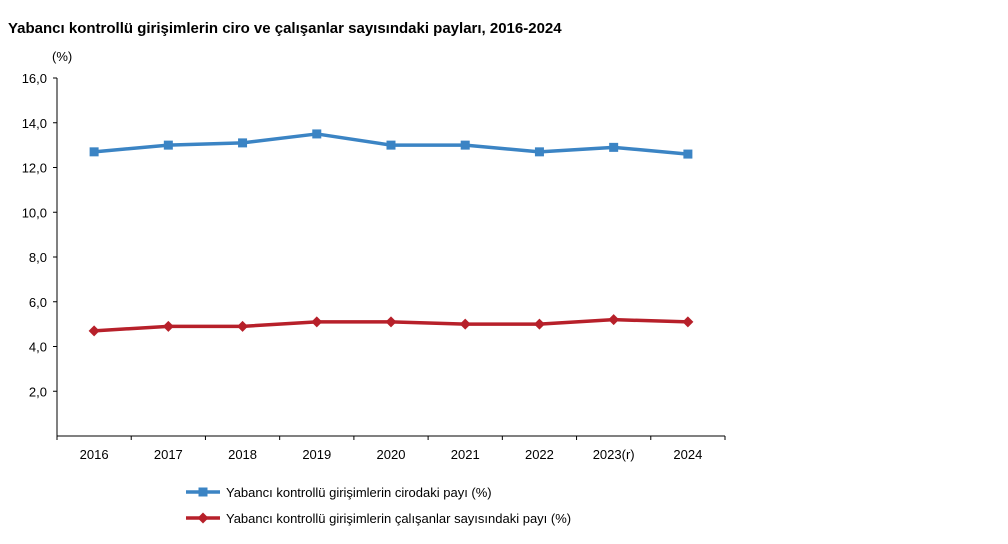 The image size is (1008, 544). I want to click on x-tick-label: 2018, so click(242, 454).